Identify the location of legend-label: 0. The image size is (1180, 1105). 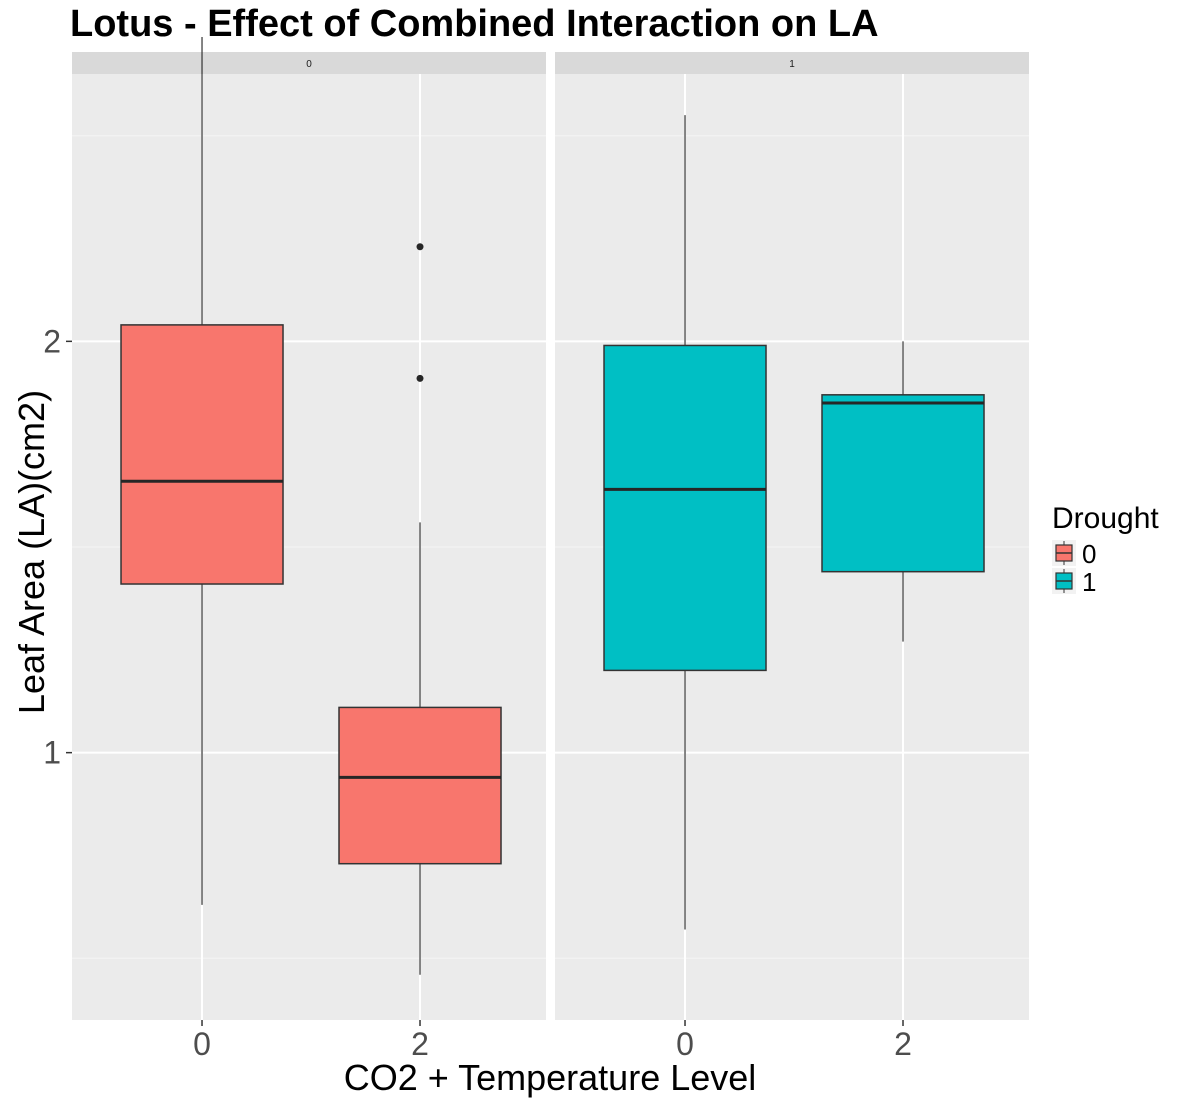
(1089, 554).